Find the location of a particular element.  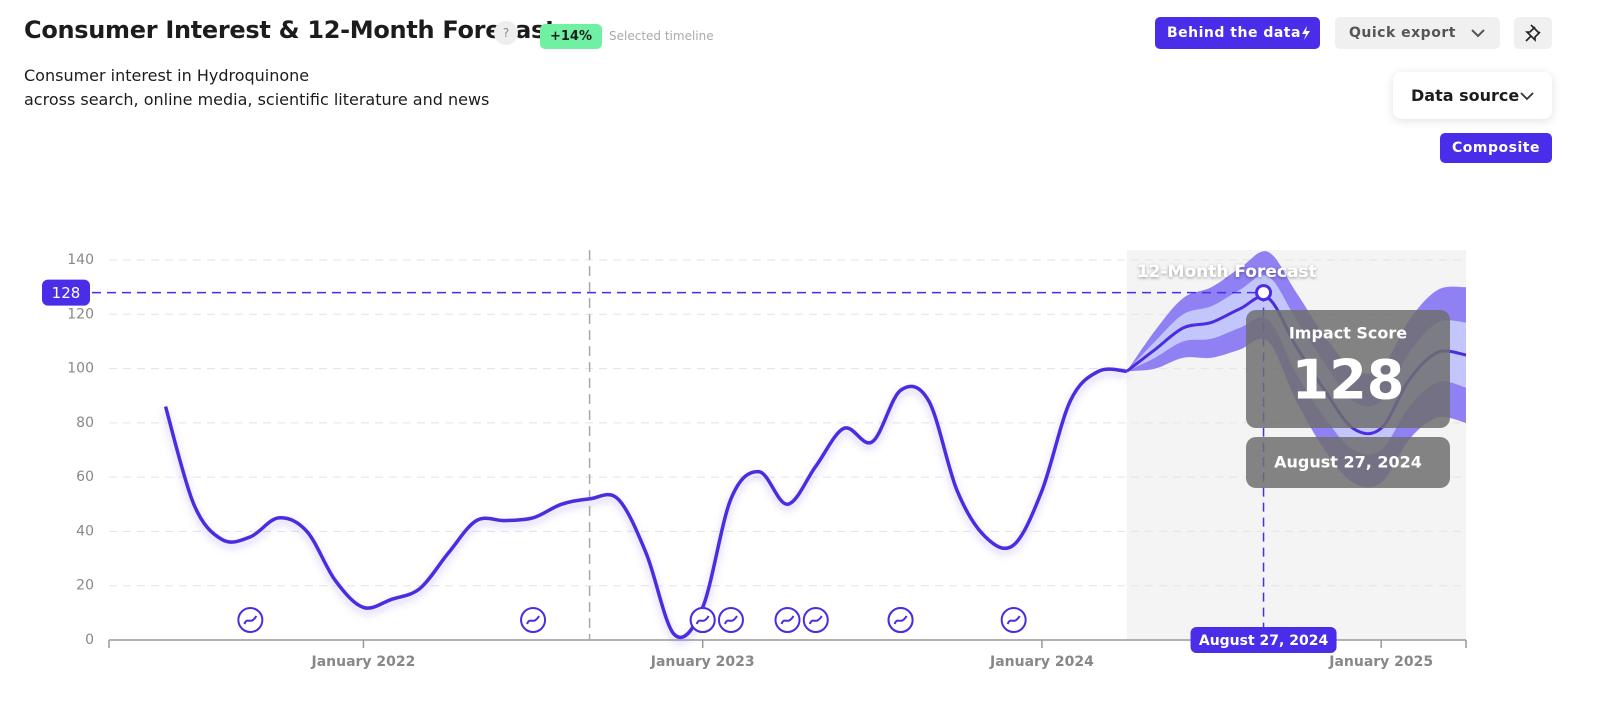

x-tick-label: January 2022 is located at coordinates (362, 662).